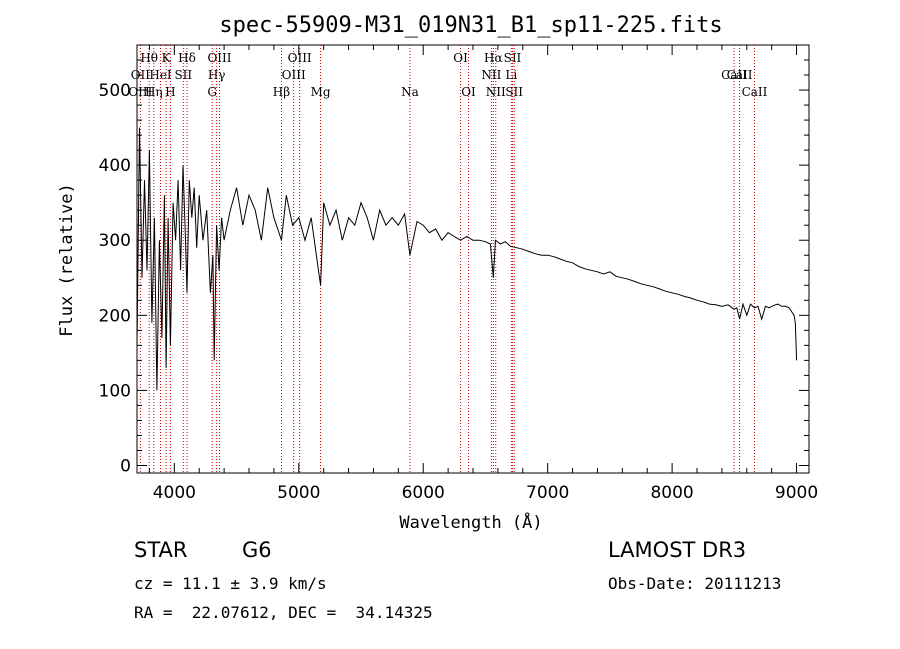 The width and height of the screenshot is (900, 649). I want to click on x-tick-label: 5000, so click(298, 493).